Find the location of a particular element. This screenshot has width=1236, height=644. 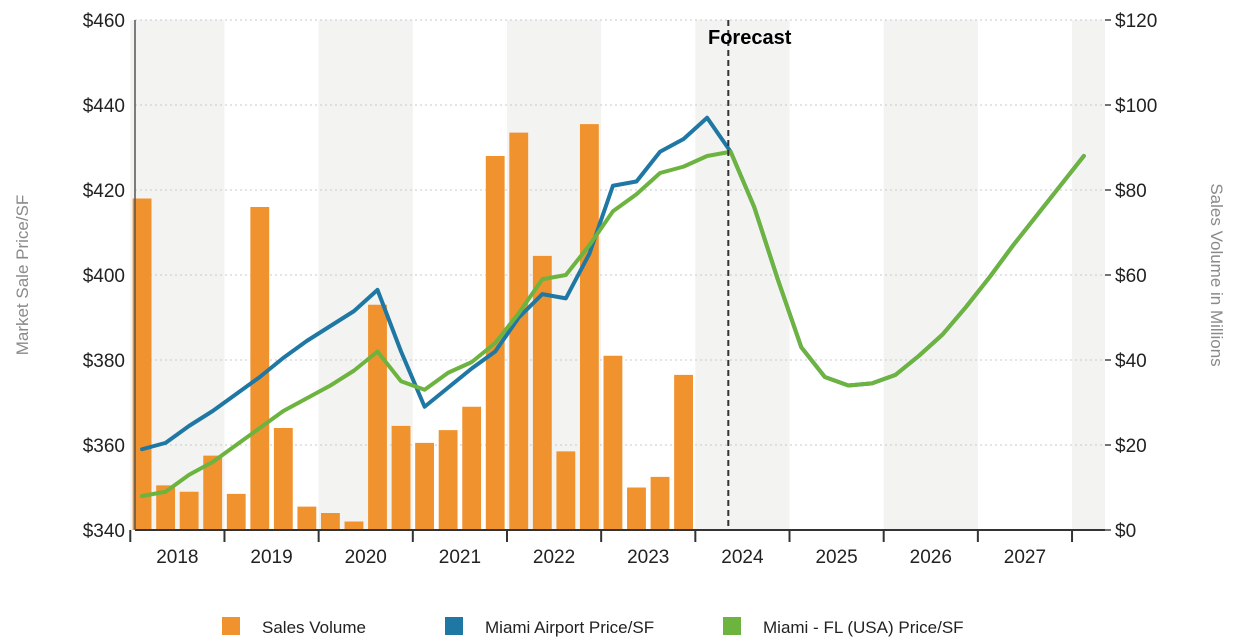

right-tick-label: $40 is located at coordinates (1131, 361).